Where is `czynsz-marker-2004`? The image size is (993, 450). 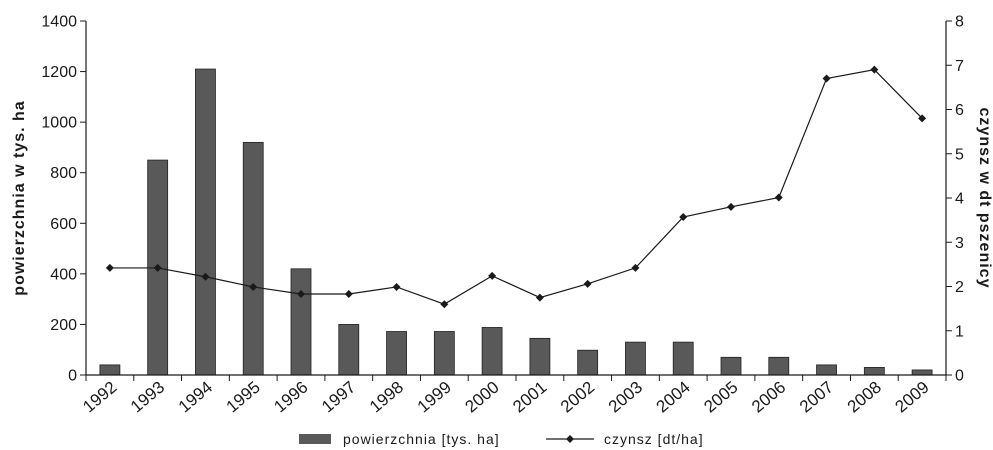
czynsz-marker-2004 is located at coordinates (683, 217).